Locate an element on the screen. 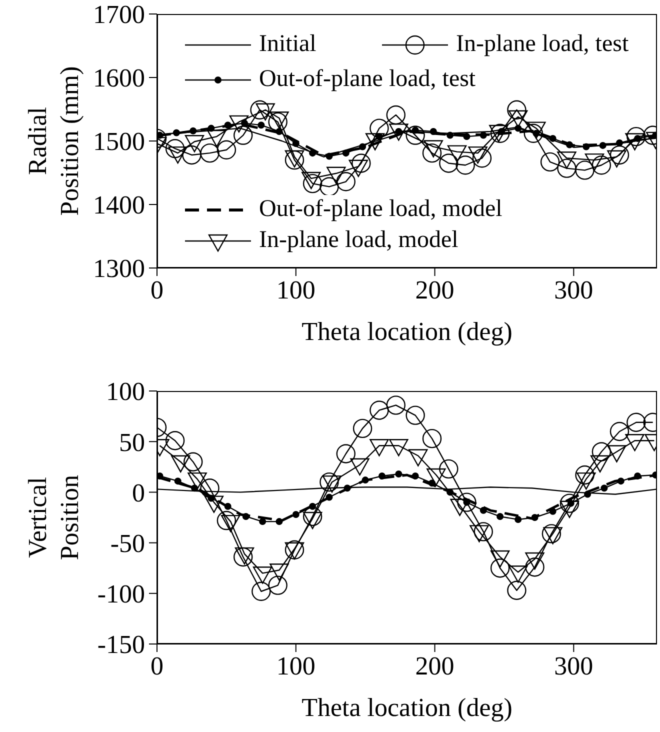 Image resolution: width=660 pixels, height=732 pixels. y-tick-label: 1500 is located at coordinates (119, 141).